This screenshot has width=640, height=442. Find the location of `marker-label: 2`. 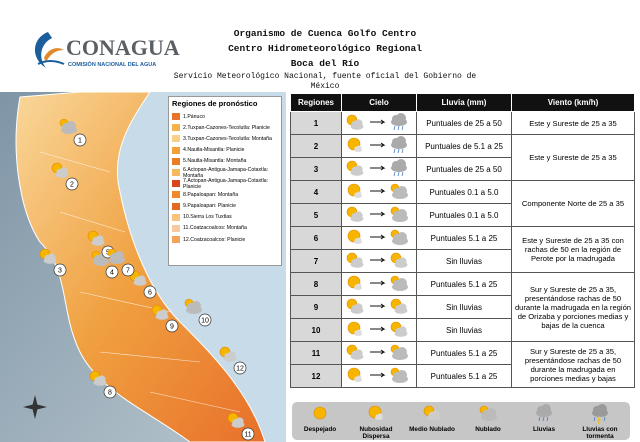

marker-label: 2 is located at coordinates (72, 185).